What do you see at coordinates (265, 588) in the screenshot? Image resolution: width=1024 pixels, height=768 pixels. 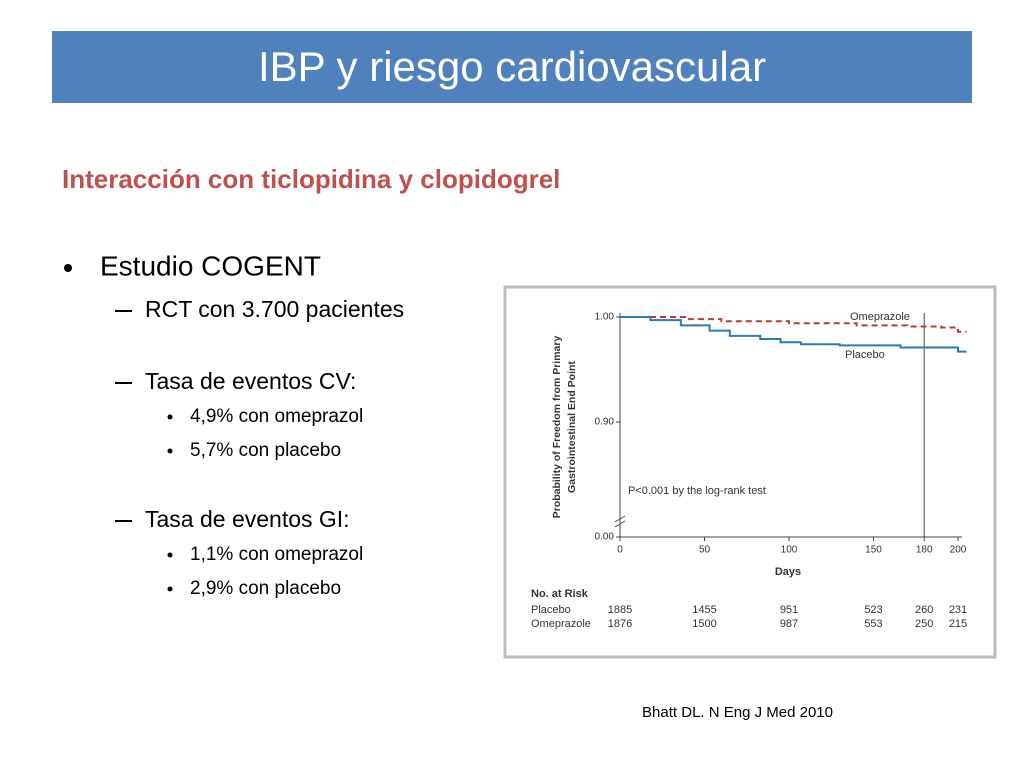 I see `sub-sub-bullet: 2,9% con placebo` at bounding box center [265, 588].